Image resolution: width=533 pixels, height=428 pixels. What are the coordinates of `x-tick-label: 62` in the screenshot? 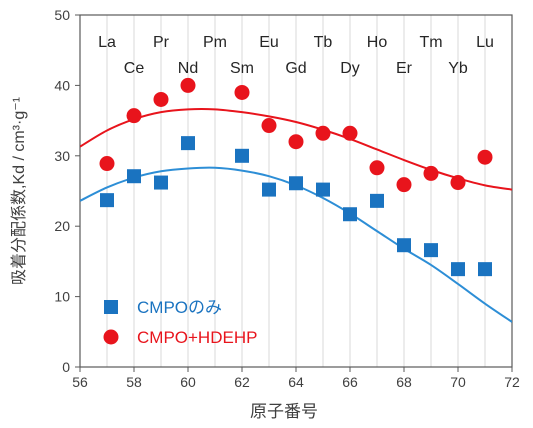 It's located at (242, 382).